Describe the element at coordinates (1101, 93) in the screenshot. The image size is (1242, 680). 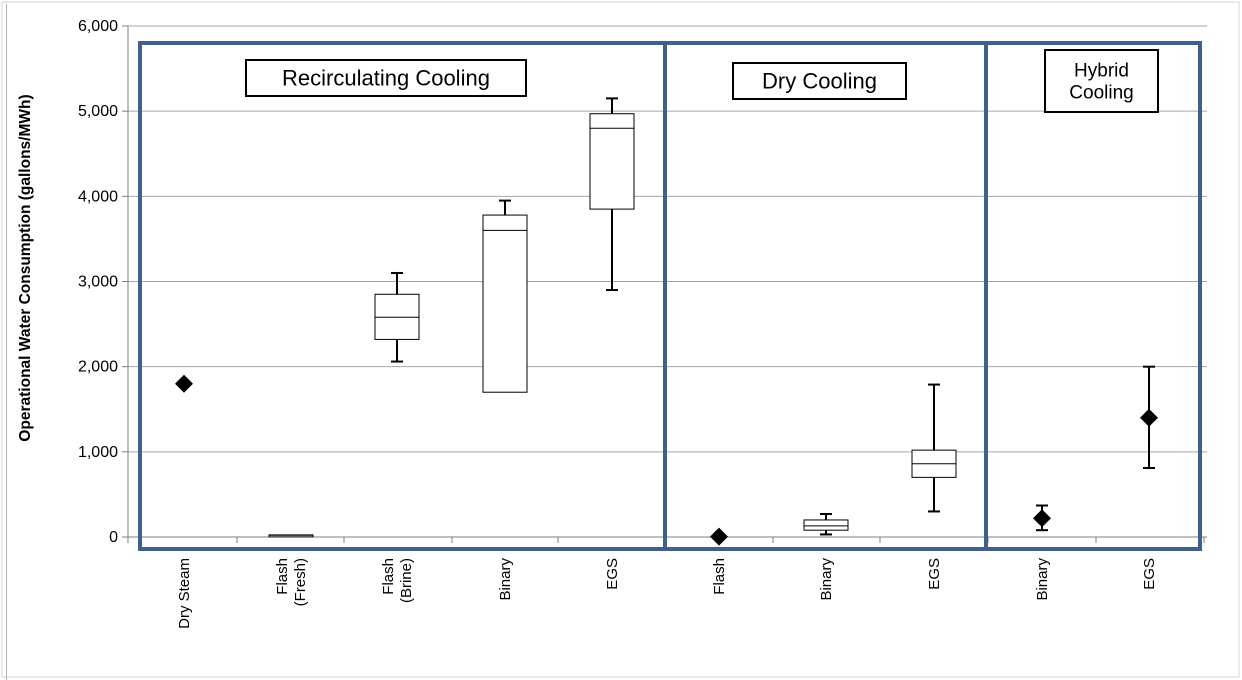
I see `group-title: Cooling` at that location.